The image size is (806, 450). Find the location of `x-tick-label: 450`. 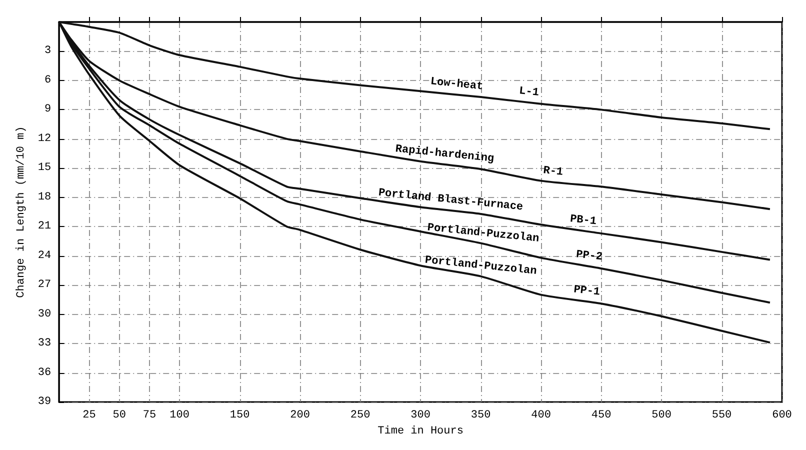

x-tick-label: 450 is located at coordinates (601, 416).